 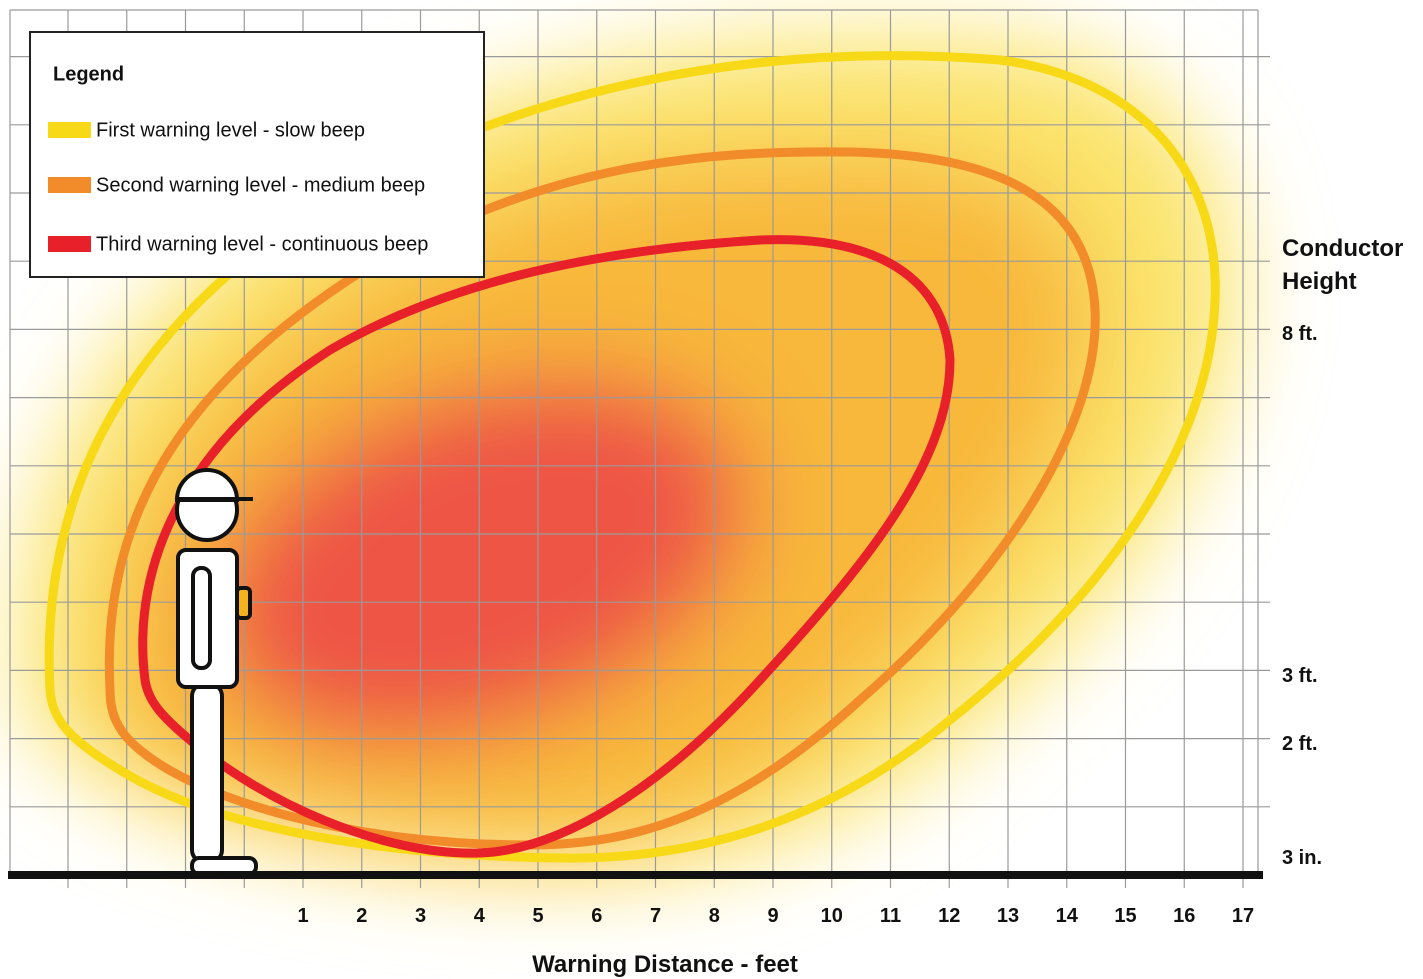 What do you see at coordinates (88, 74) in the screenshot?
I see `legend-title: Legend` at bounding box center [88, 74].